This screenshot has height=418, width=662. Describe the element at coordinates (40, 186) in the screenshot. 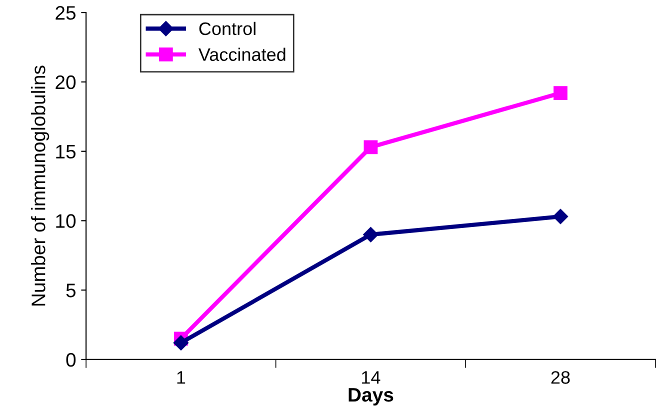

I see `y-axis-title: Number of immunoglobulins` at that location.